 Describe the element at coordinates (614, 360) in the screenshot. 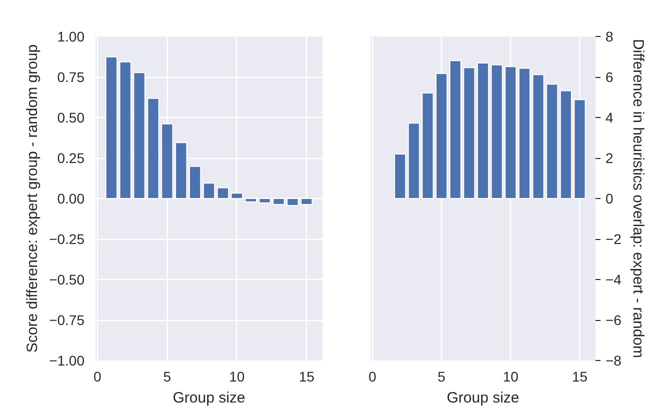

I see `y2-tick-label: −8` at that location.